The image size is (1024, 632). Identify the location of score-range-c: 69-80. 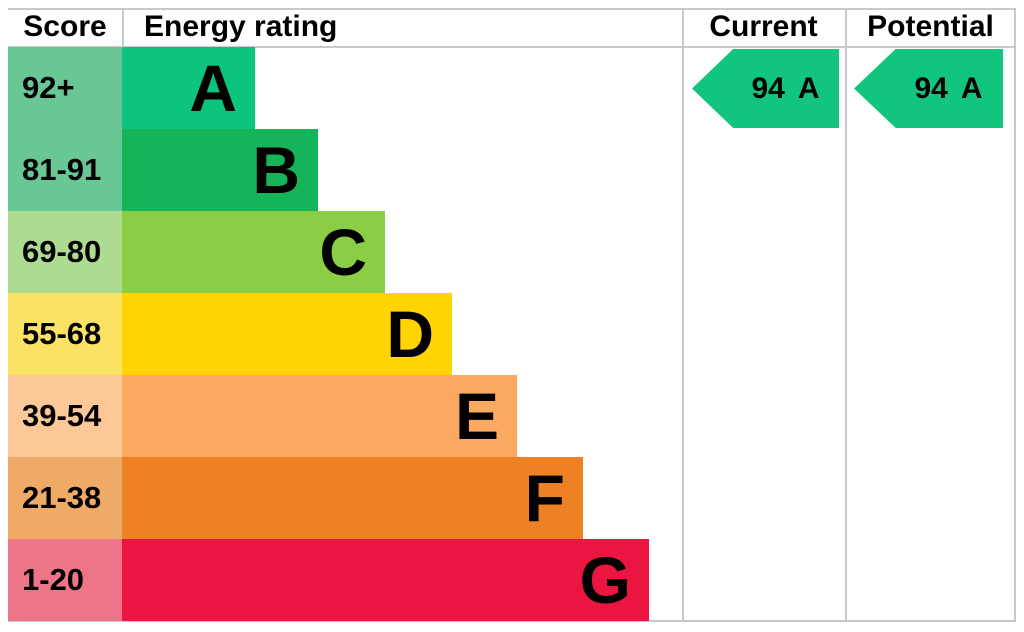
(65, 252).